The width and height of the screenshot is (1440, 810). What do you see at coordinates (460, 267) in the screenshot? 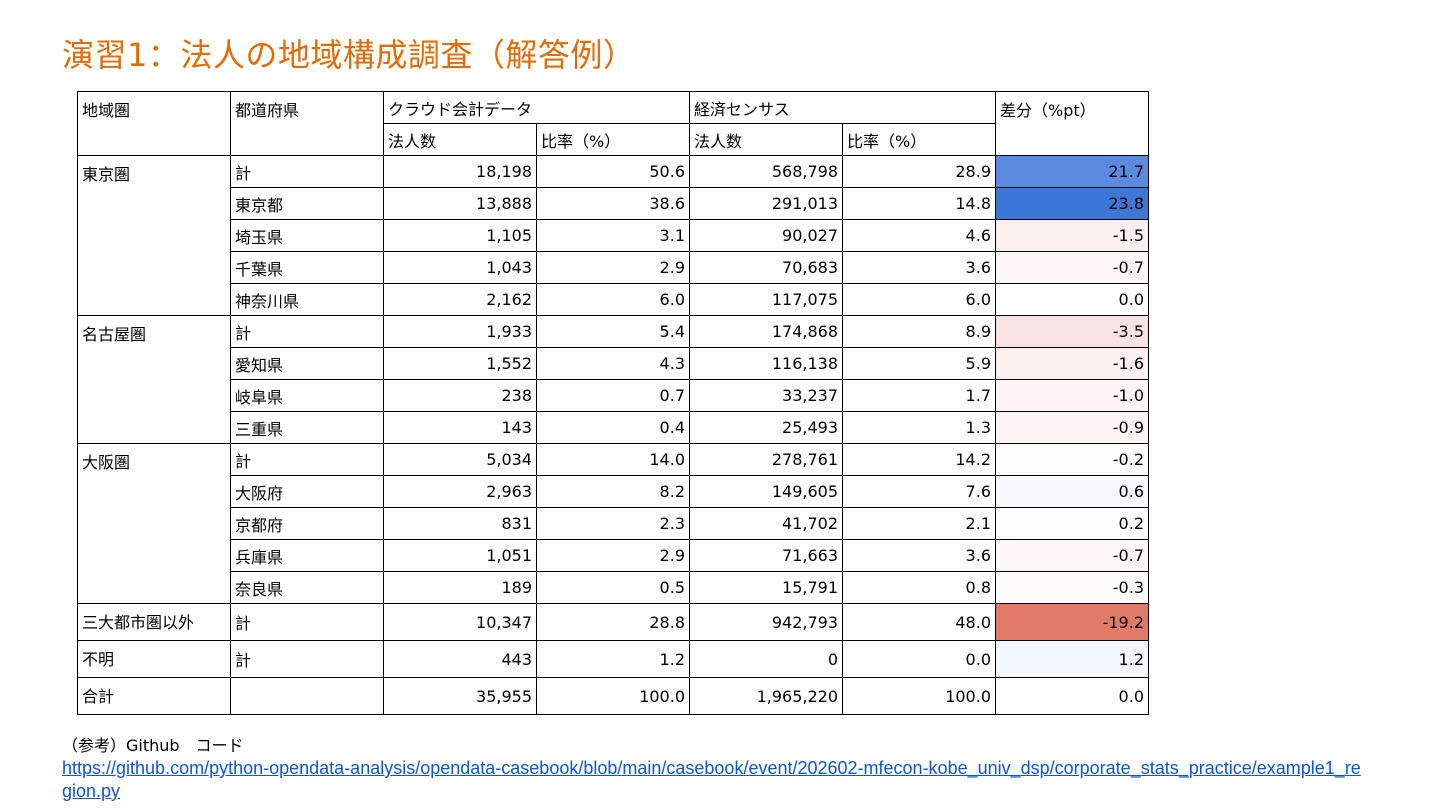
I see `cloud-count-cell: 1,043` at bounding box center [460, 267].